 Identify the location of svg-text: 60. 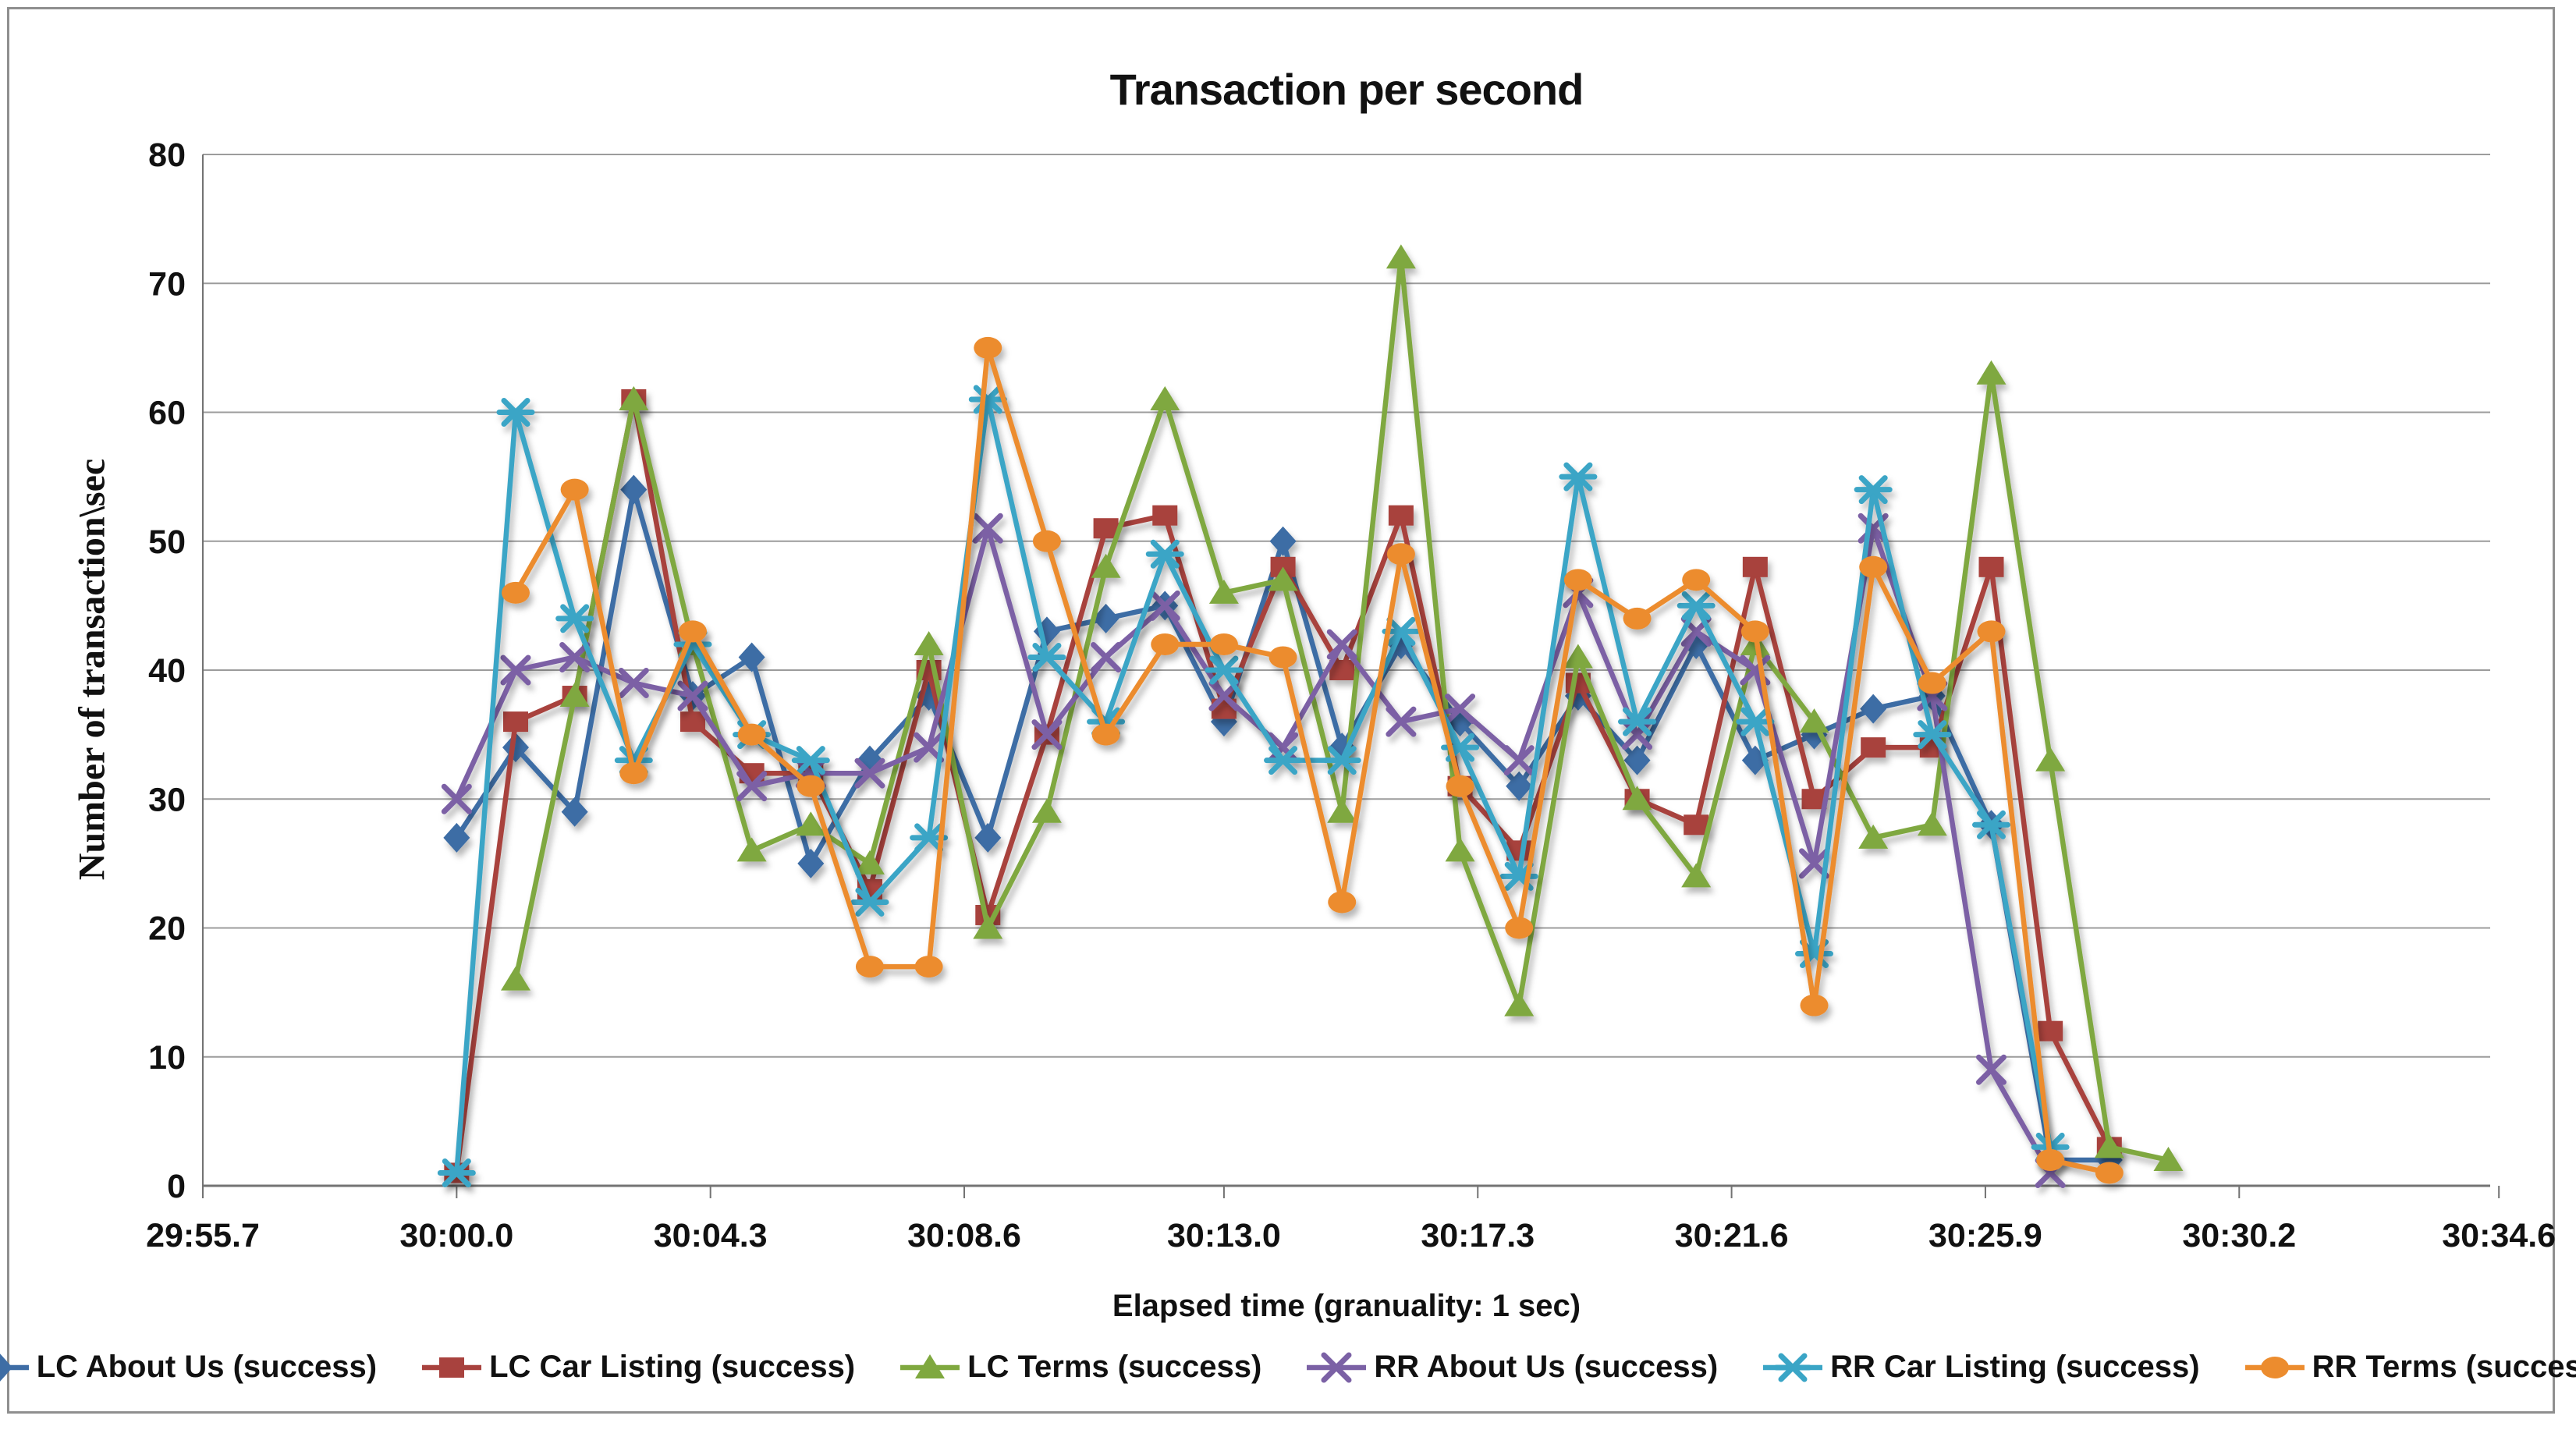
(167, 413).